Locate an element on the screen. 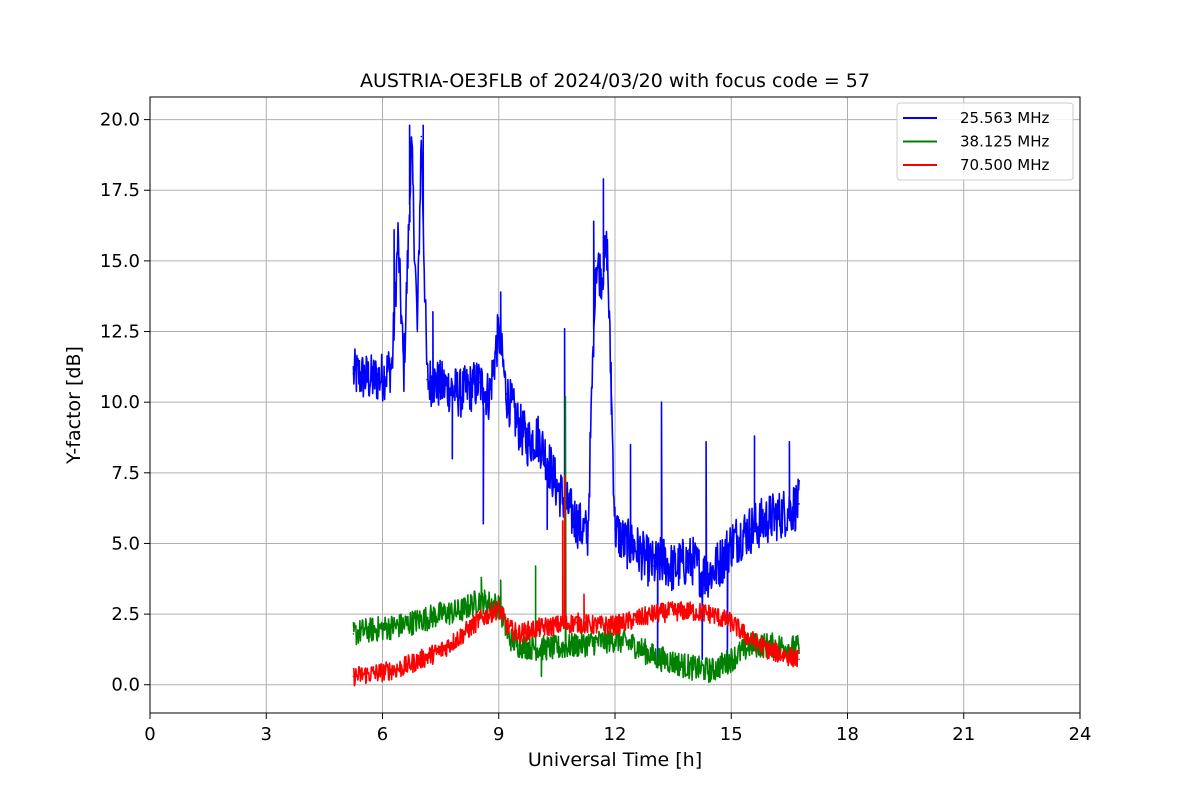 This screenshot has height=800, width=1200. legend-label: 70.500 MHz is located at coordinates (1004, 165).